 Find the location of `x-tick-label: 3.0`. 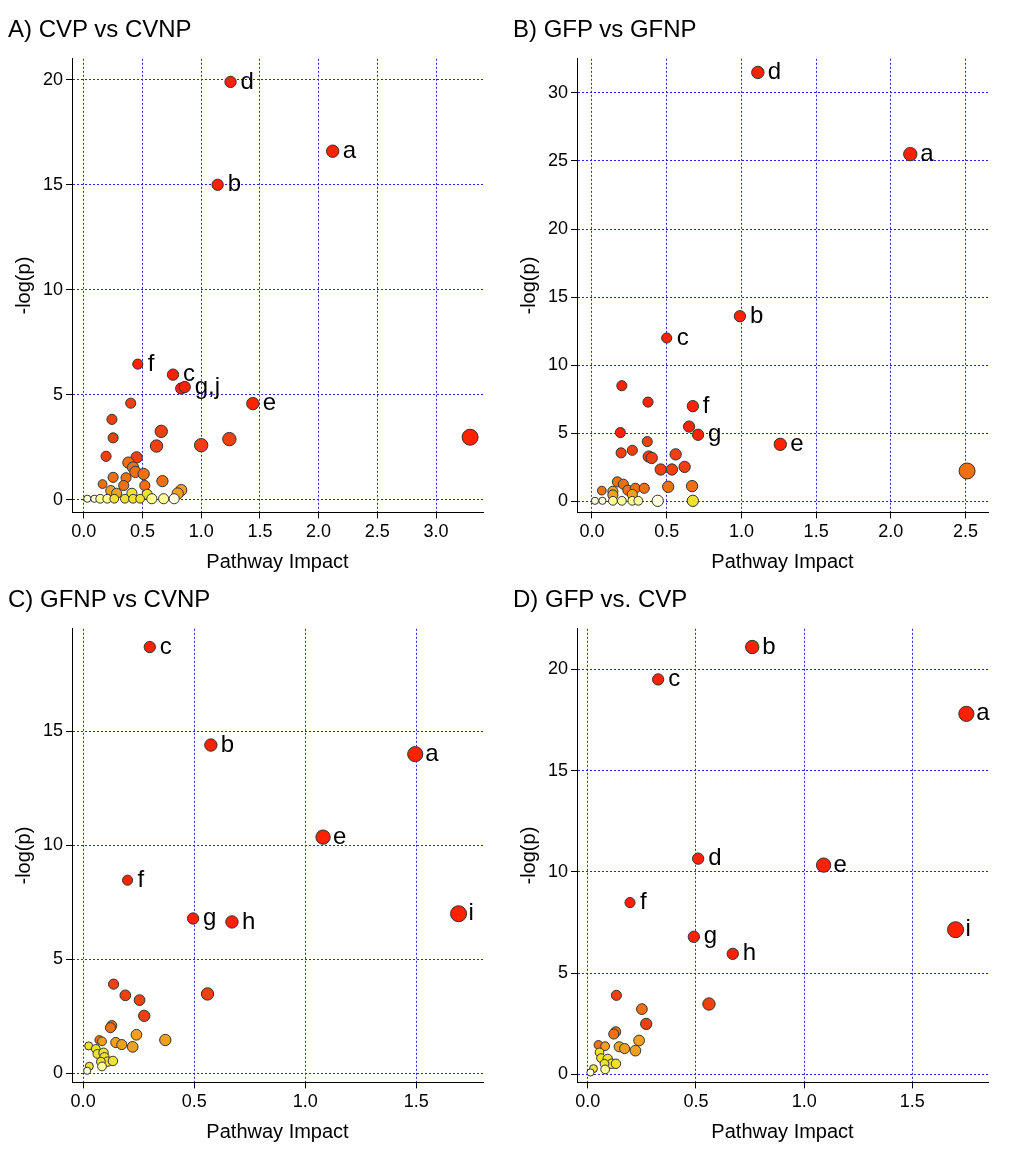

x-tick-label: 3.0 is located at coordinates (436, 531).